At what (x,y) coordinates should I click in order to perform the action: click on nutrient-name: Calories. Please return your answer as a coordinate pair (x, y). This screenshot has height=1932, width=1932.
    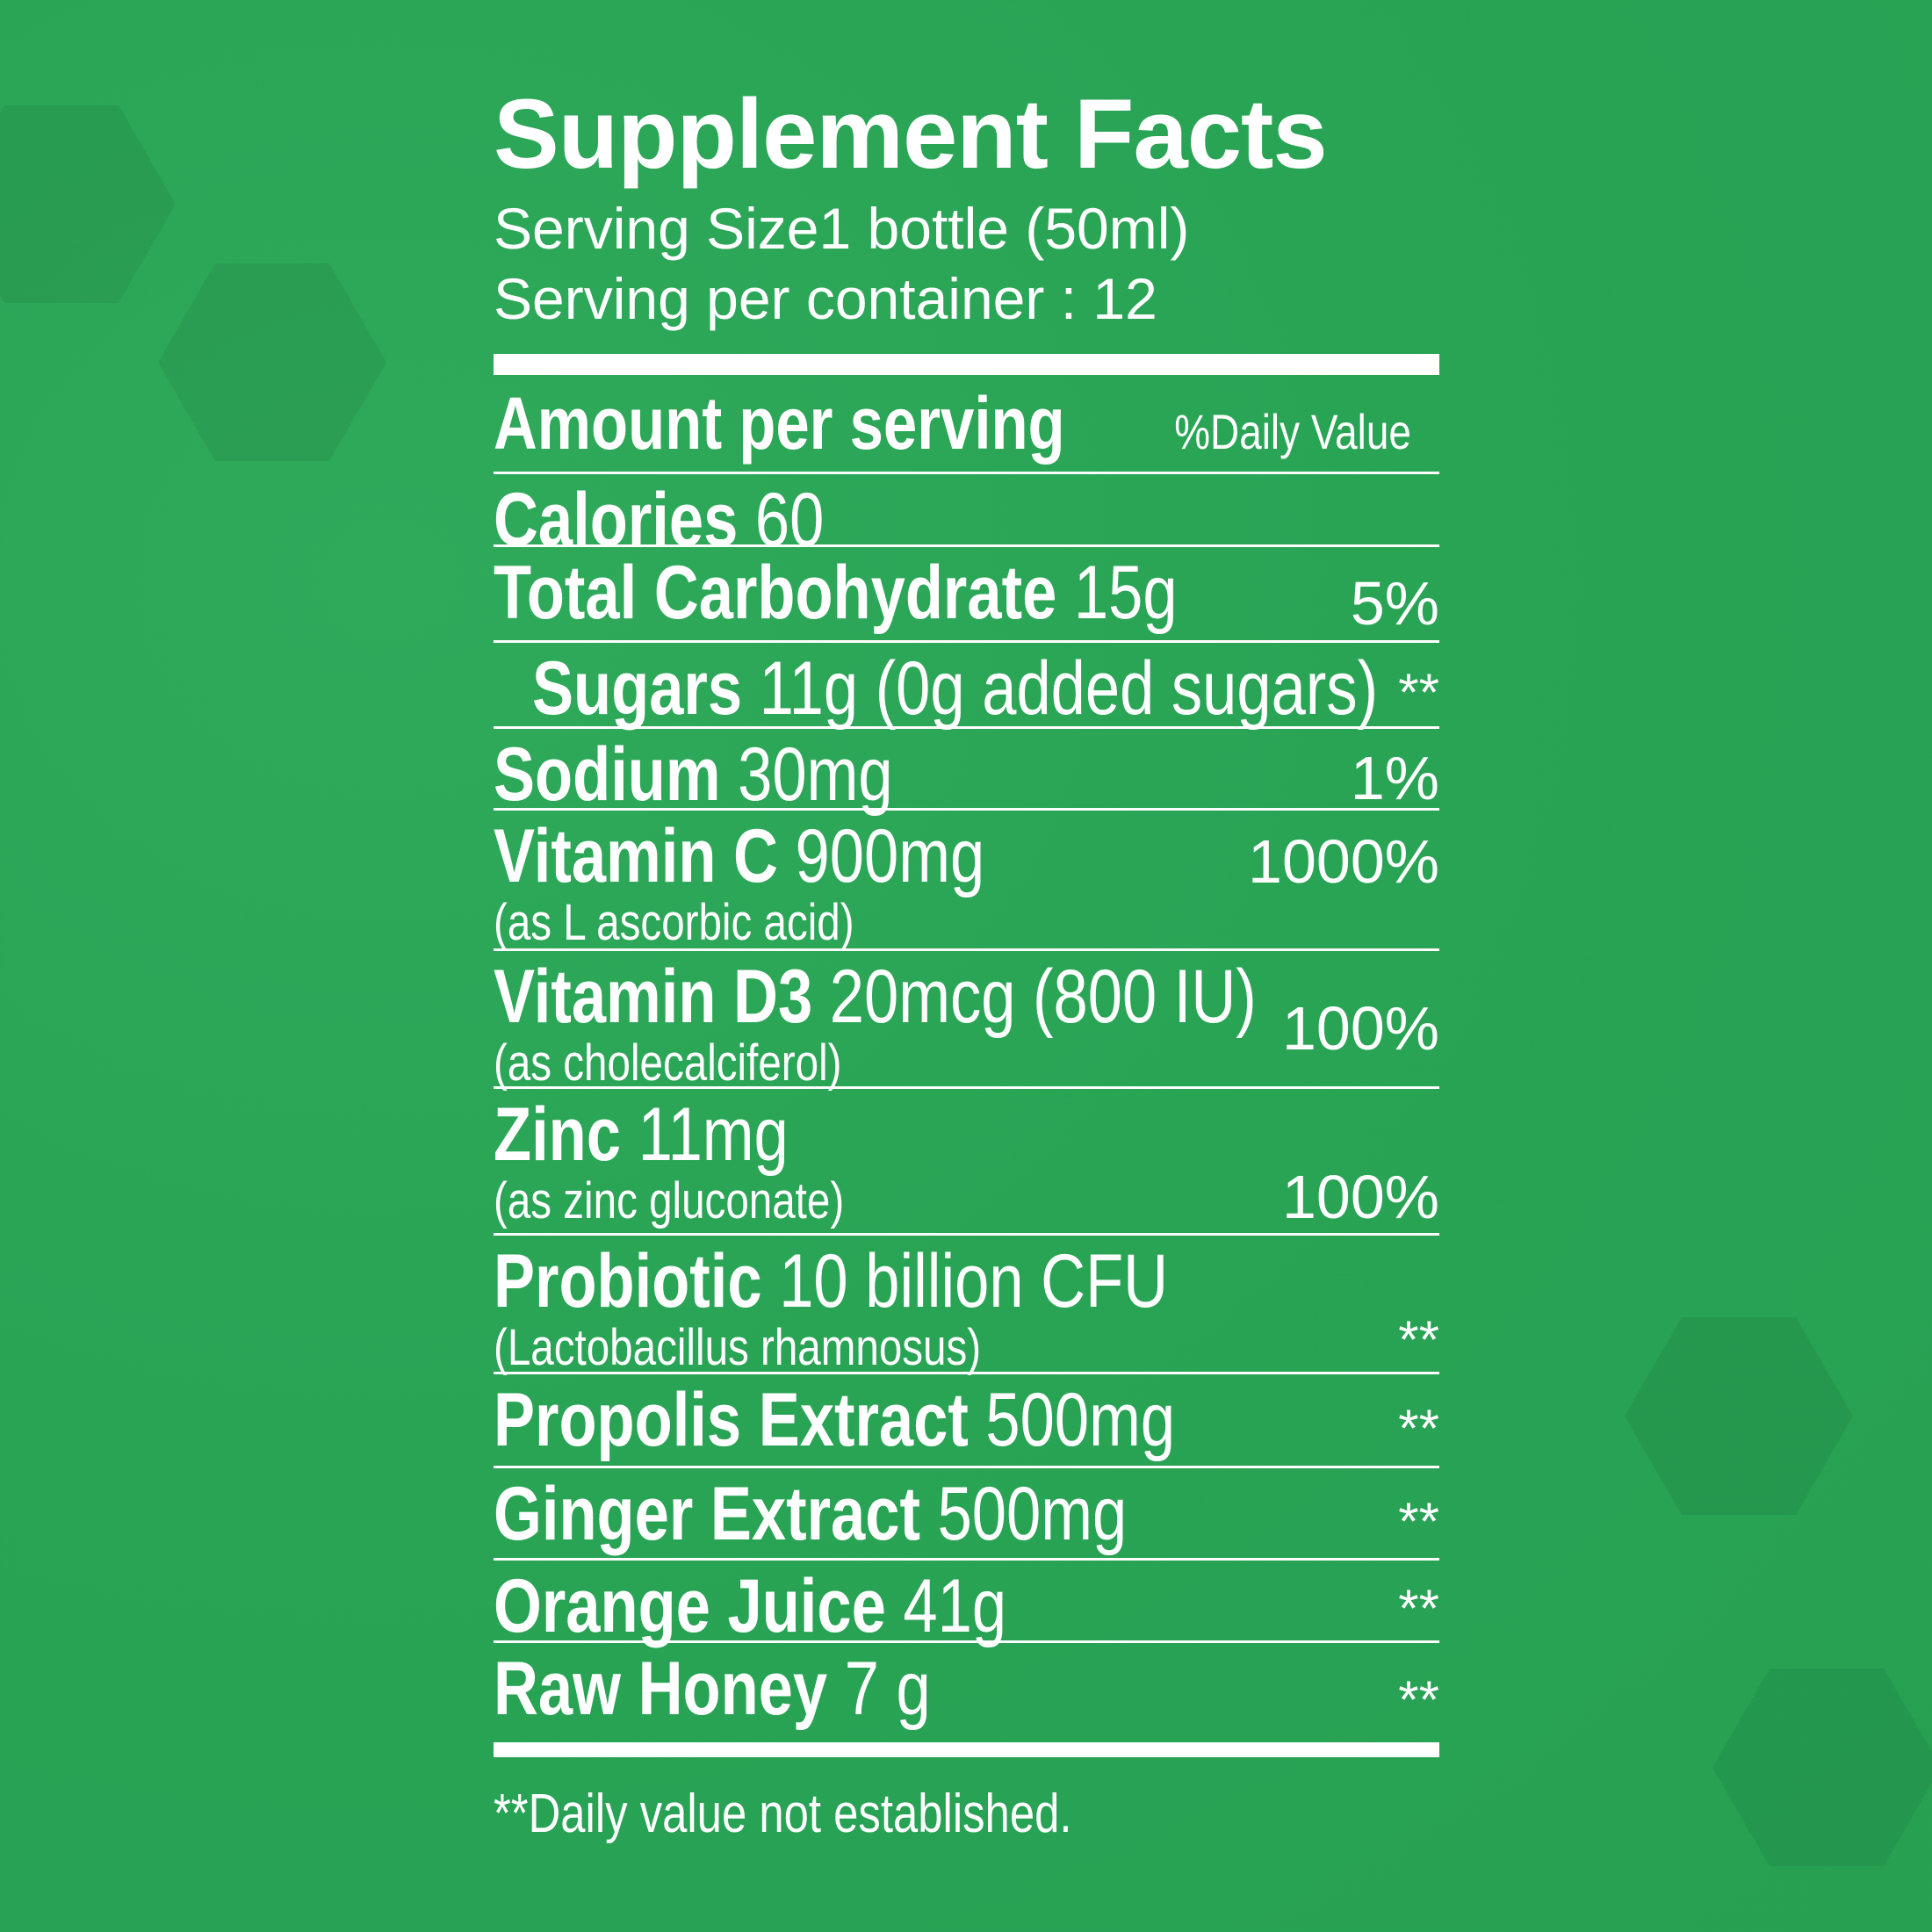
    Looking at the image, I should click on (616, 520).